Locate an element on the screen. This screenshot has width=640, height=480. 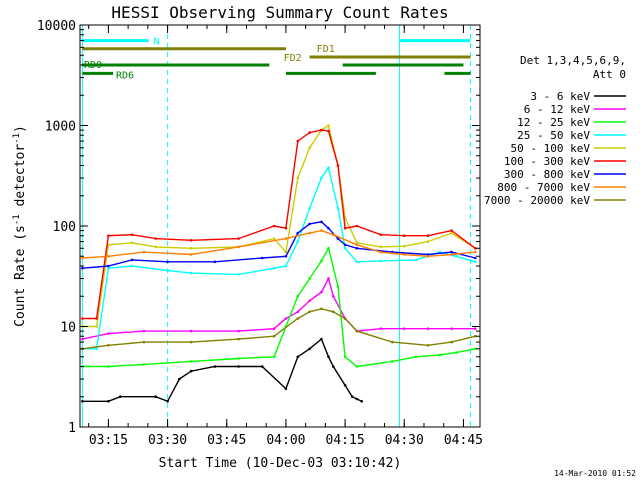
y-axis-label: Count Rate (s-1 detector-1) is located at coordinates (20, 226).